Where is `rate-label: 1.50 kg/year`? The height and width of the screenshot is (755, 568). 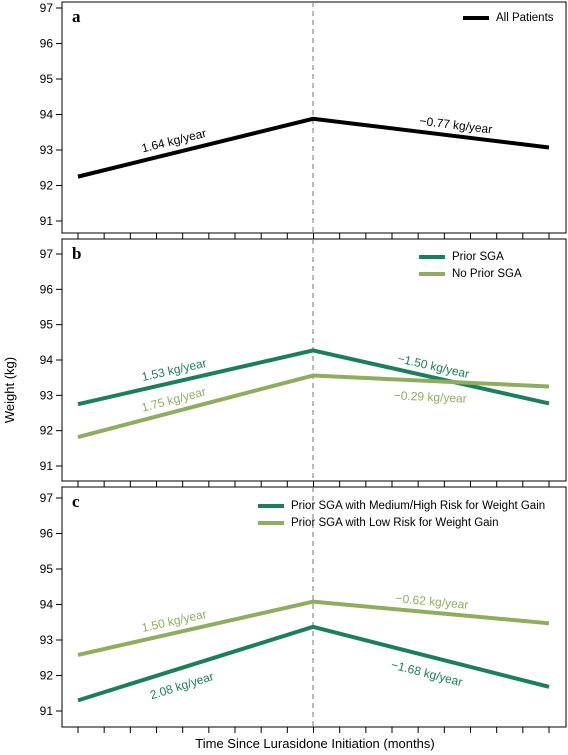
rate-label: 1.50 kg/year is located at coordinates (174, 621).